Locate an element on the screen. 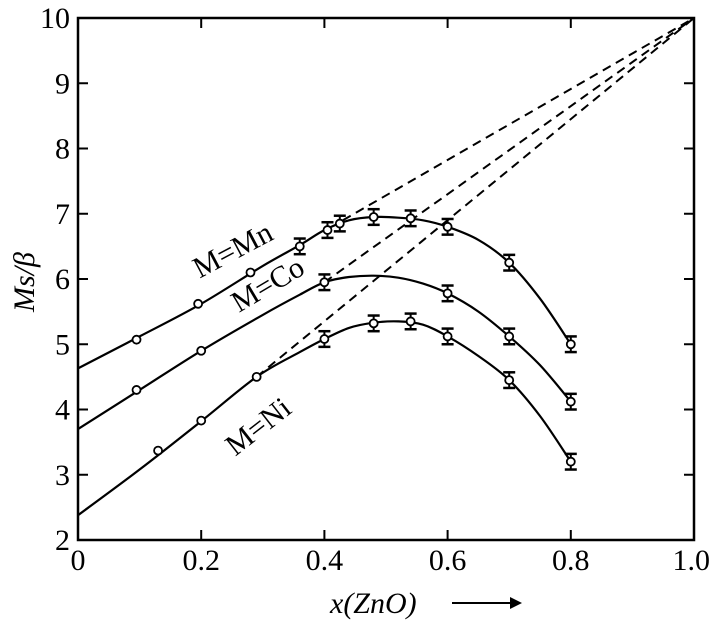 This screenshot has height=624, width=728. y-tick-label: 2 is located at coordinates (62, 540).